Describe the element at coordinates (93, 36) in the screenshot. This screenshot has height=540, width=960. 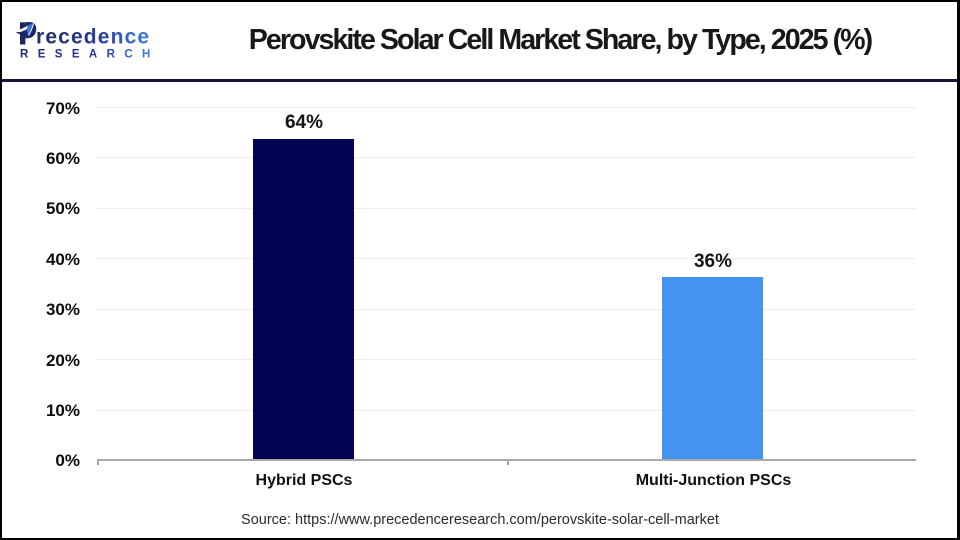
I see `svg-text: recedence` at that location.